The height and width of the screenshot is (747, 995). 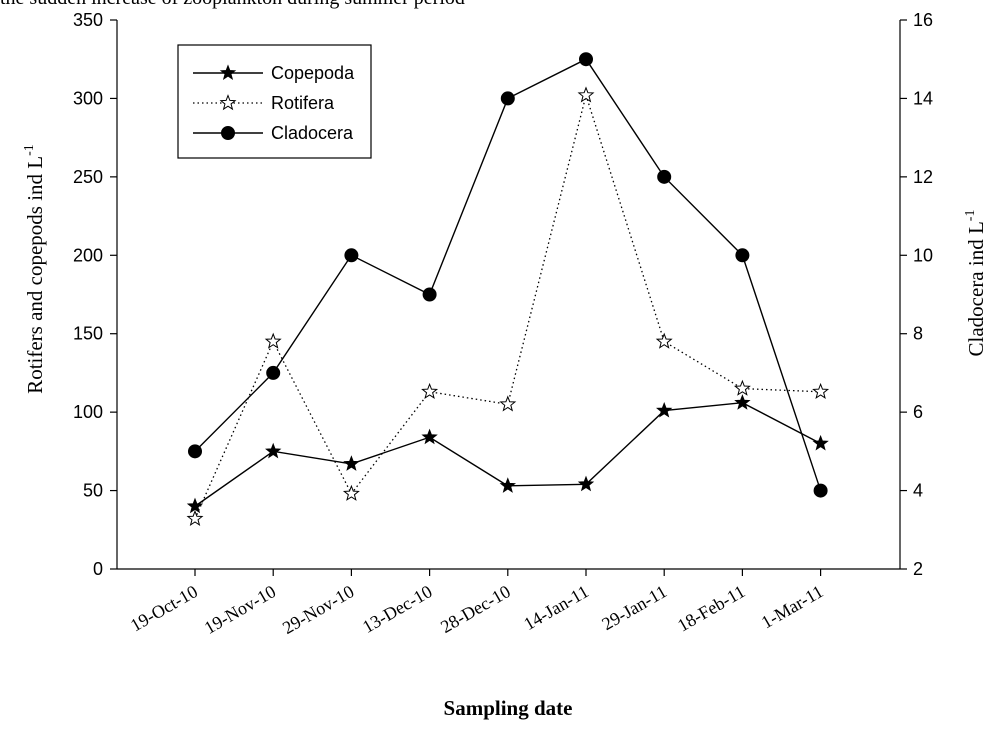 I want to click on series-line-copepoda, so click(x=507, y=454).